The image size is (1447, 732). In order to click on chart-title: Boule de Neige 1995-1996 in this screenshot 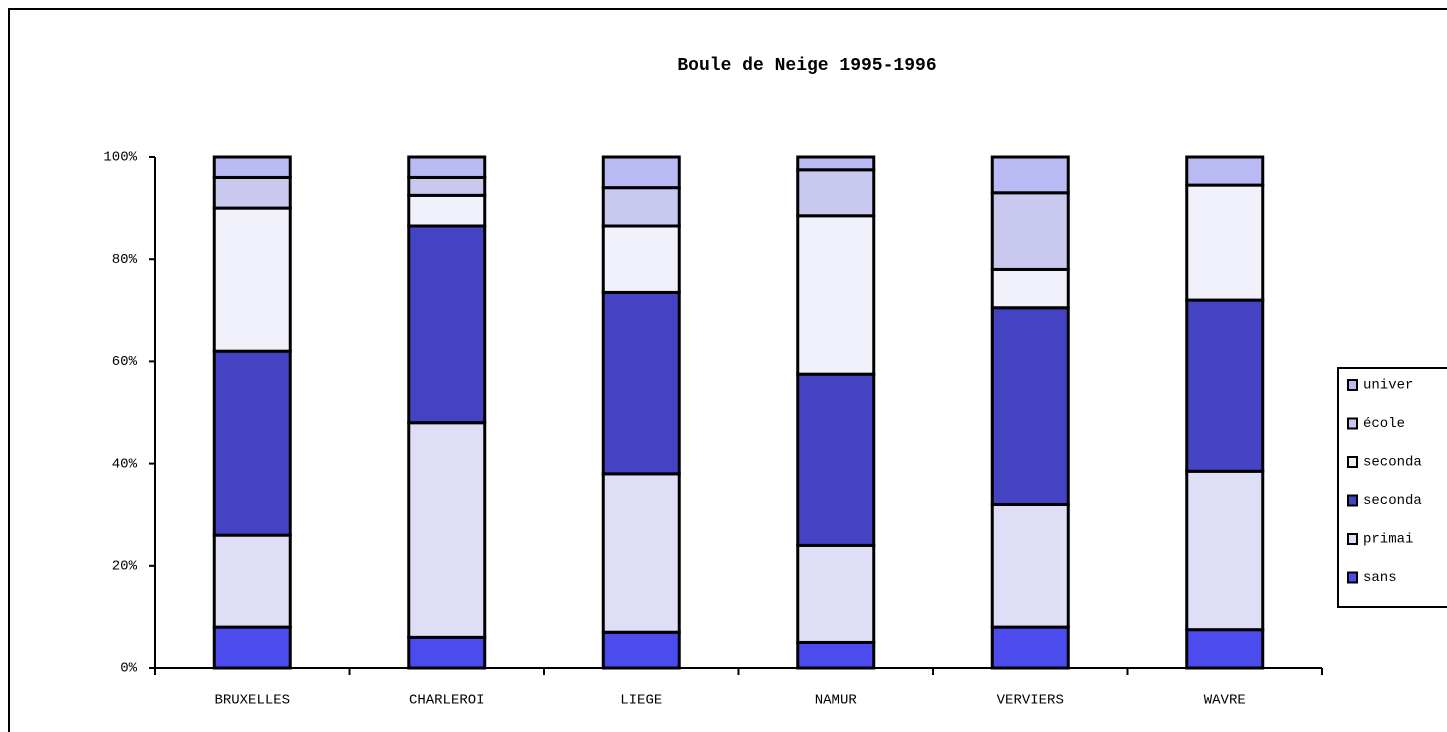, I will do `click(806, 66)`.